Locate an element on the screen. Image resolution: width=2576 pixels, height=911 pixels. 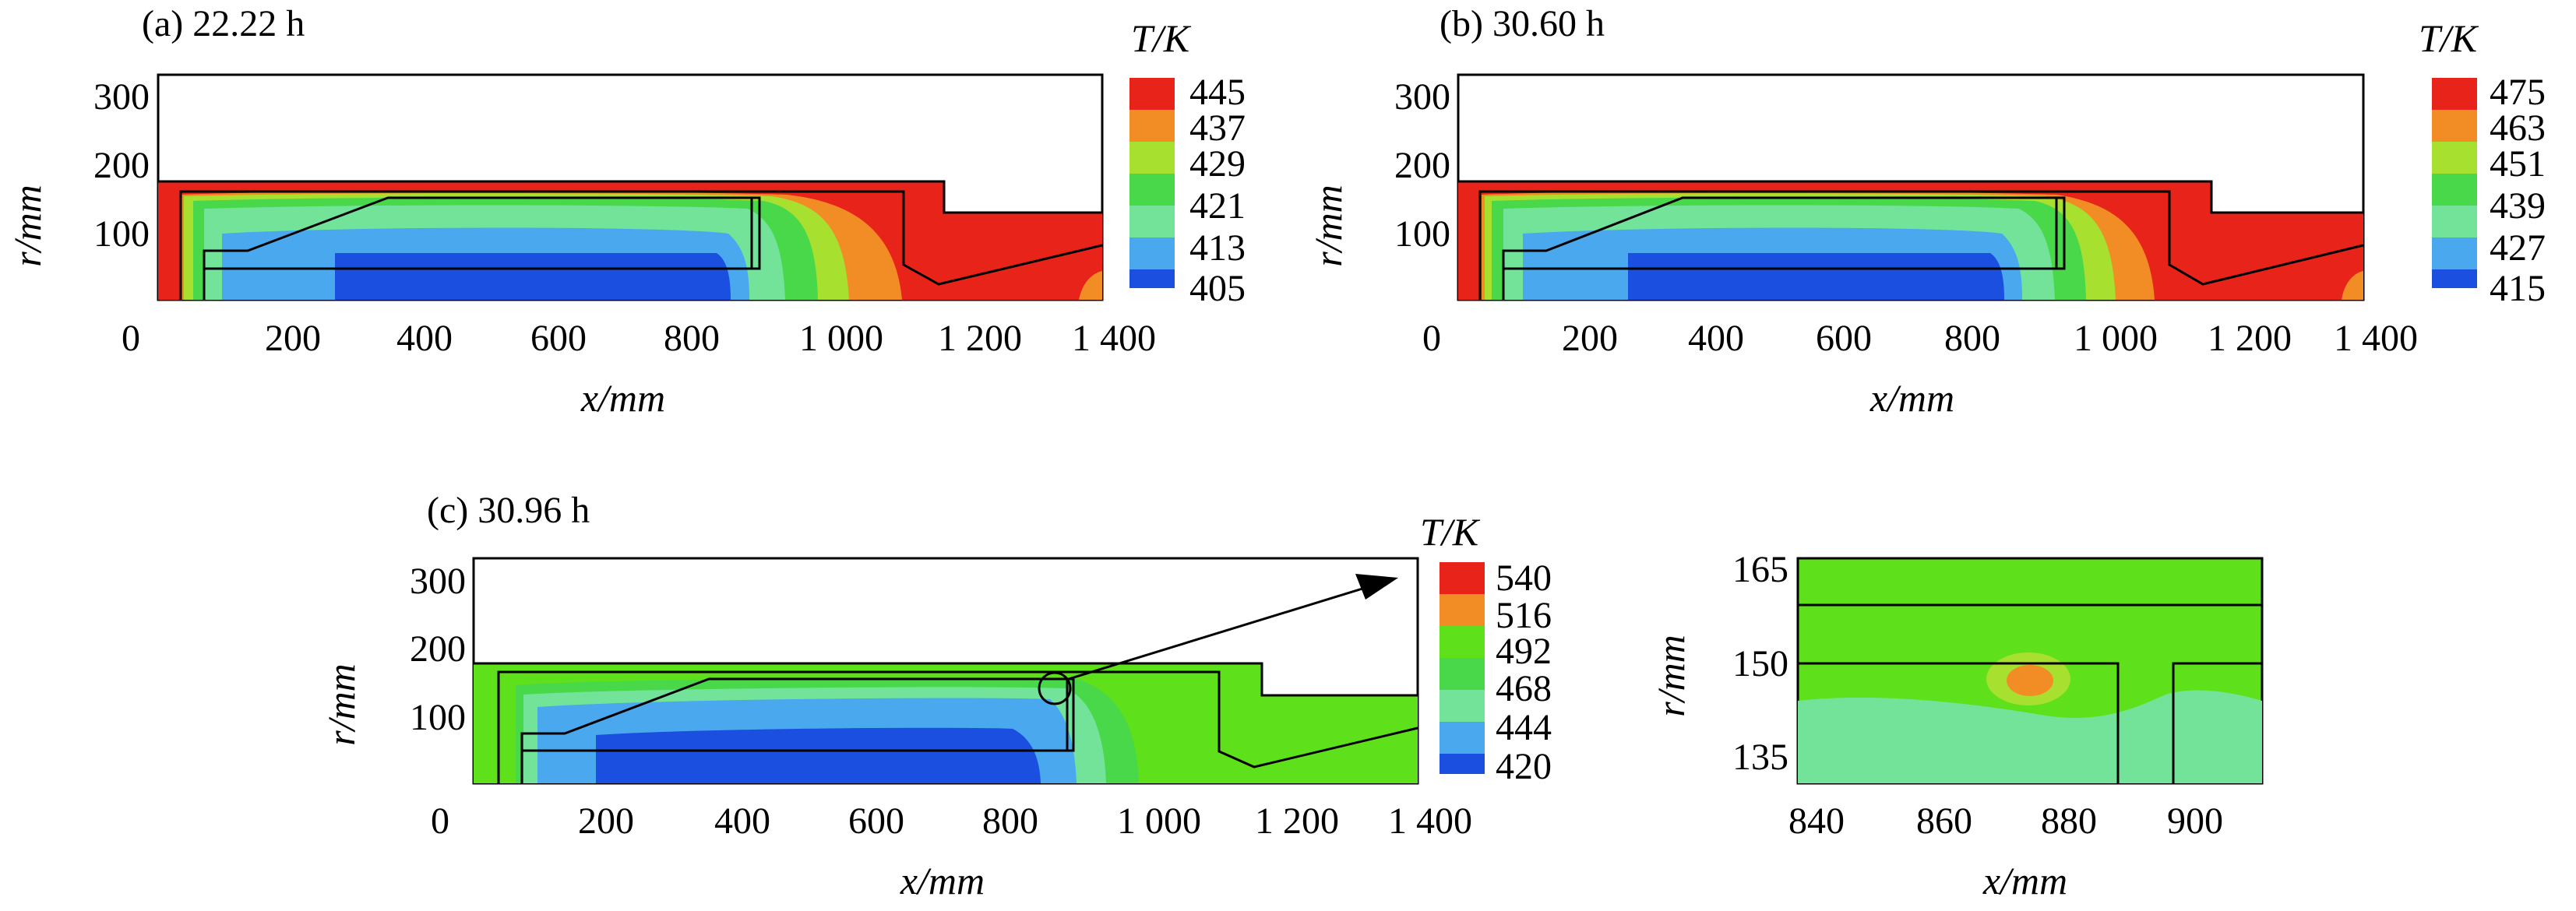
panel-a-legend-title: T/K is located at coordinates (1161, 38).